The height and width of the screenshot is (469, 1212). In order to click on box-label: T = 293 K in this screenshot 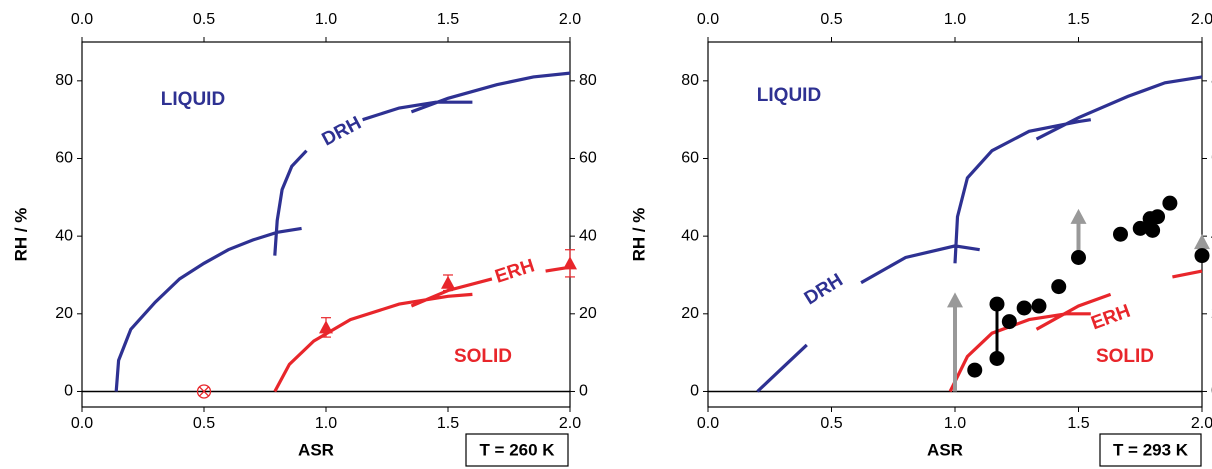, I will do `click(1151, 449)`.